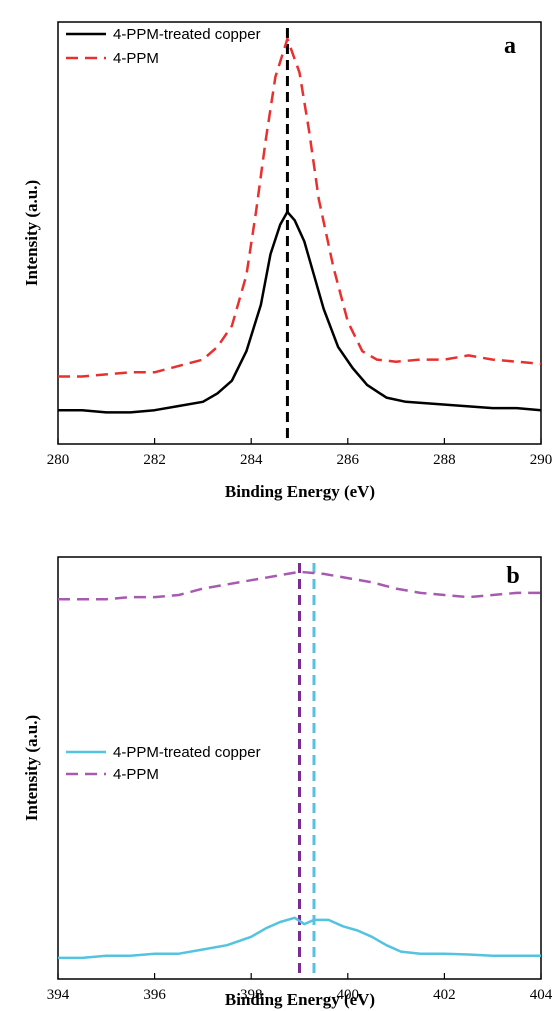 This screenshot has height=1011, width=556. What do you see at coordinates (510, 46) in the screenshot?
I see `panel-letter: a` at bounding box center [510, 46].